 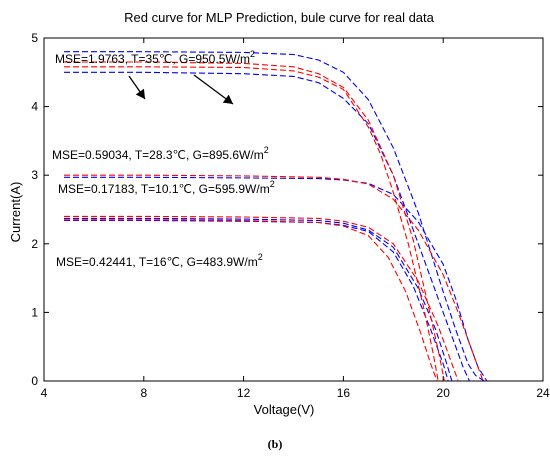 I want to click on mse-annotation: MSE=1.9763, T=35℃, G=950.5W/m2, so click(x=155, y=57).